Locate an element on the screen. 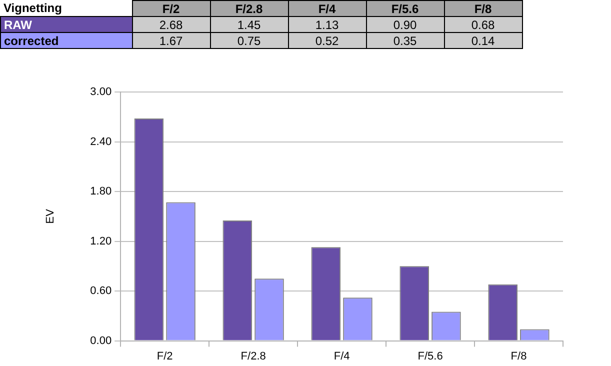 This screenshot has width=611, height=366. x-tick-label: F/2.8 is located at coordinates (253, 356).